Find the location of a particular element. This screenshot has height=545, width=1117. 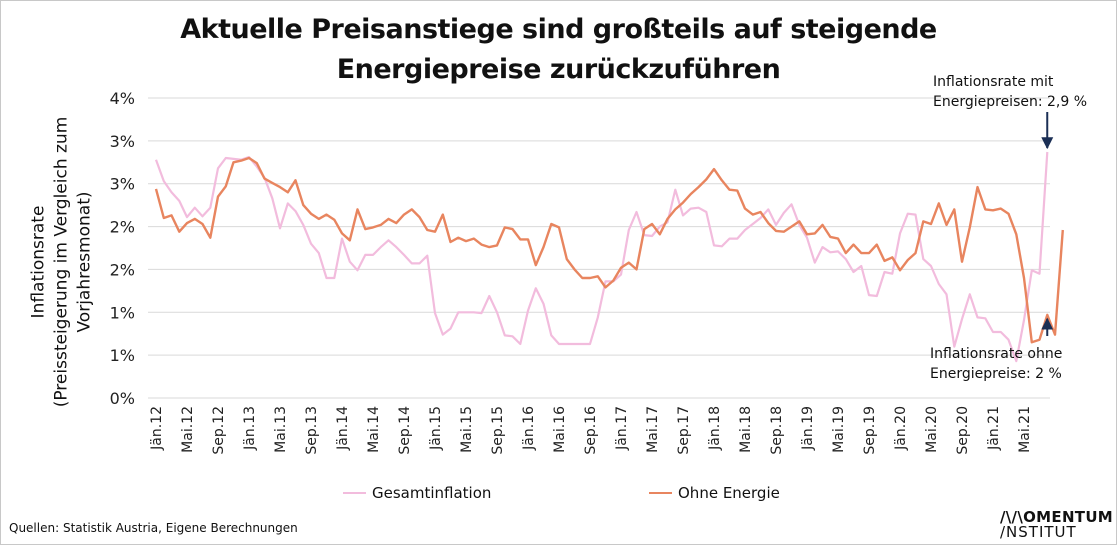

x-tick-label: Mai.14 is located at coordinates (374, 429).